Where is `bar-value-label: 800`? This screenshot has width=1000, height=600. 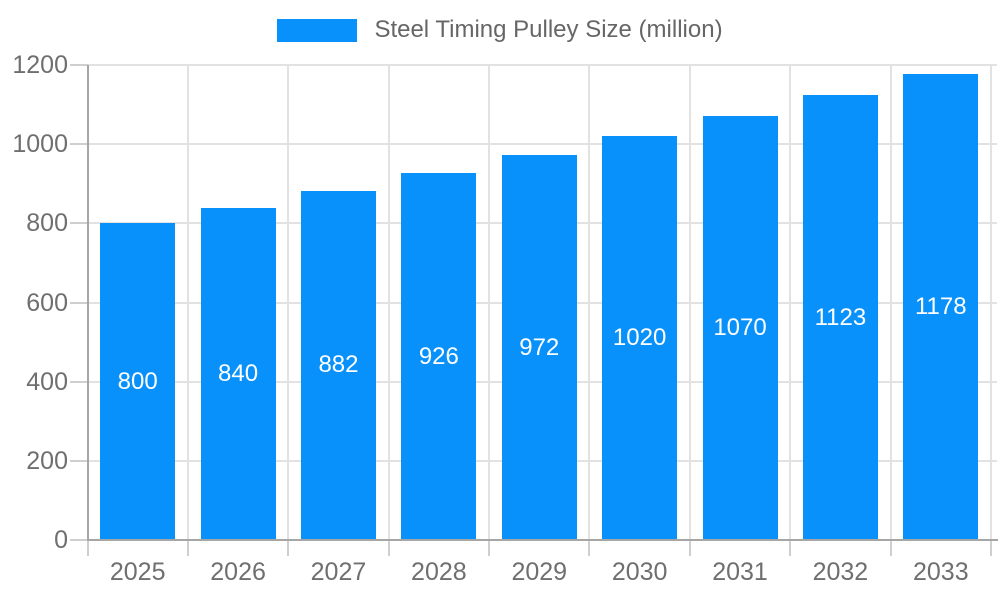 bar-value-label: 800 is located at coordinates (137, 381).